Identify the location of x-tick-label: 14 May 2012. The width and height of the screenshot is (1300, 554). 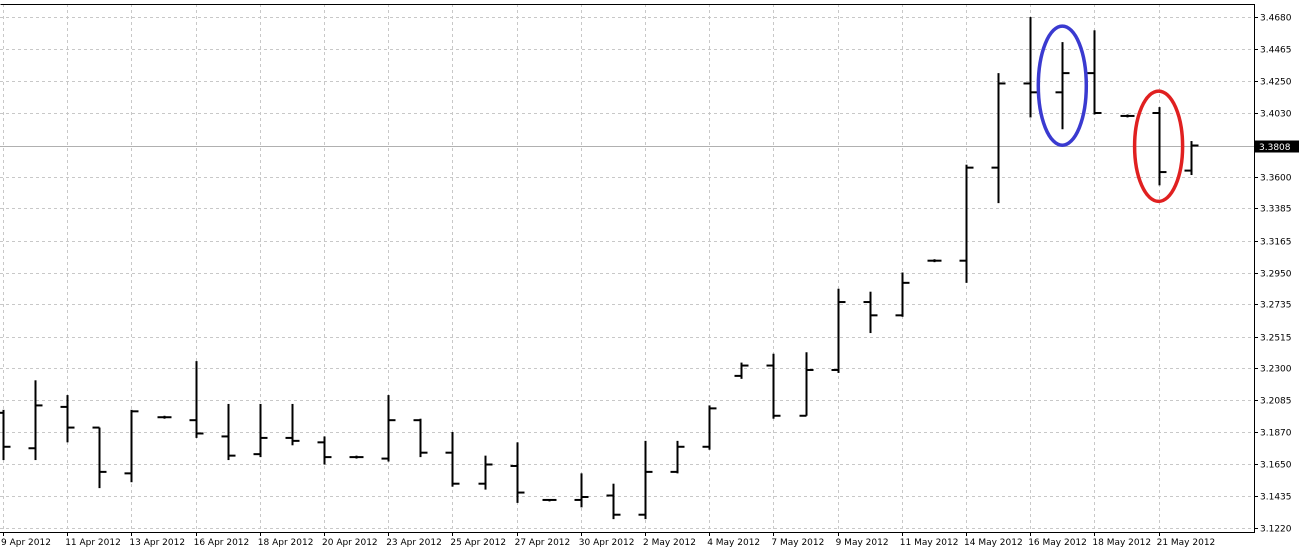
(993, 543).